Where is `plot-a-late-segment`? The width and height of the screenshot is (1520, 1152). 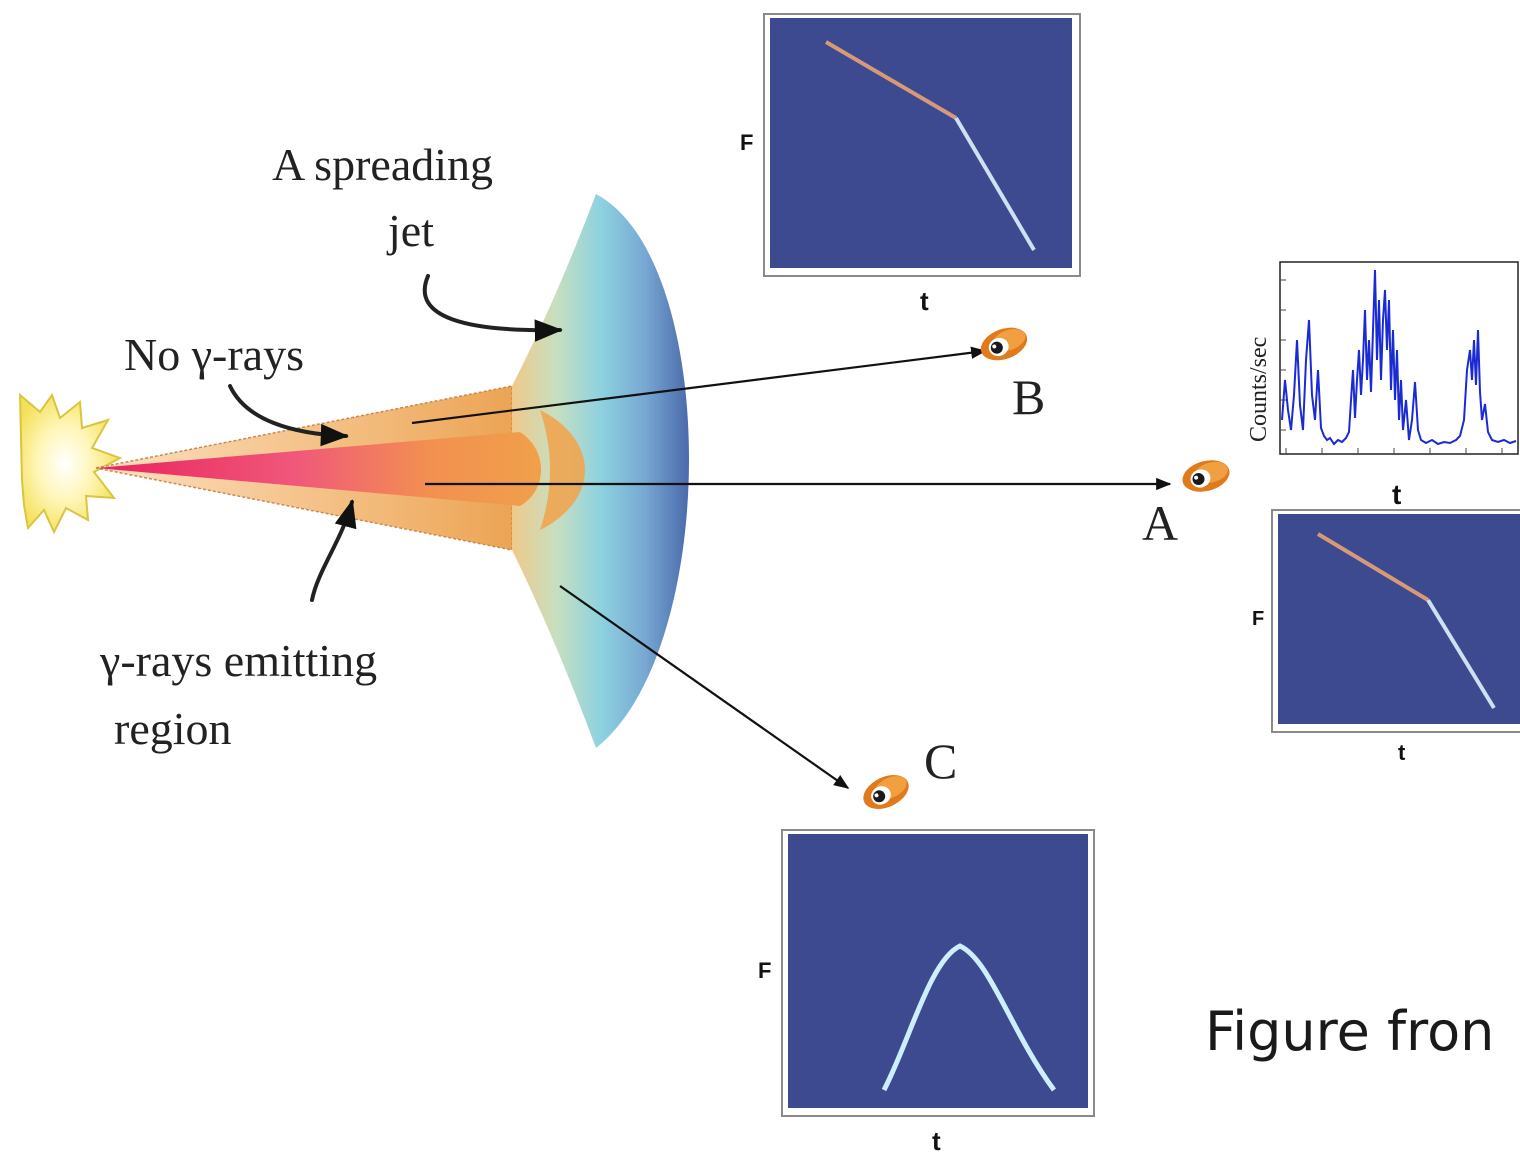 plot-a-late-segment is located at coordinates (1461, 654).